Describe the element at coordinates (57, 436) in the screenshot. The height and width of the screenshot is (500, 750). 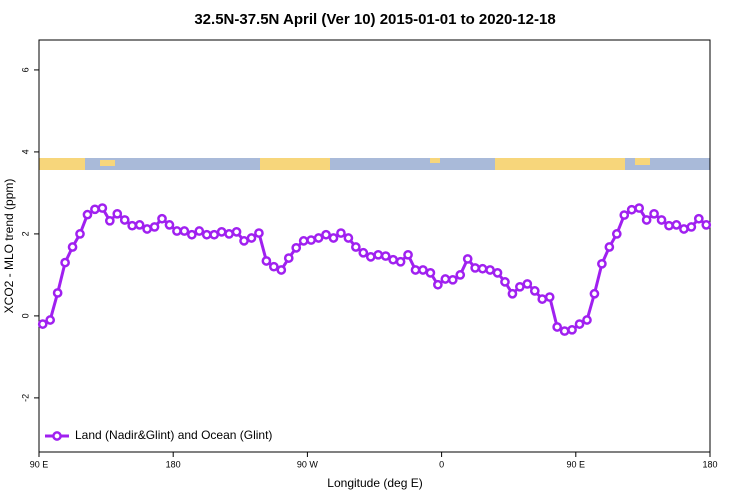
I see `legend-marker` at that location.